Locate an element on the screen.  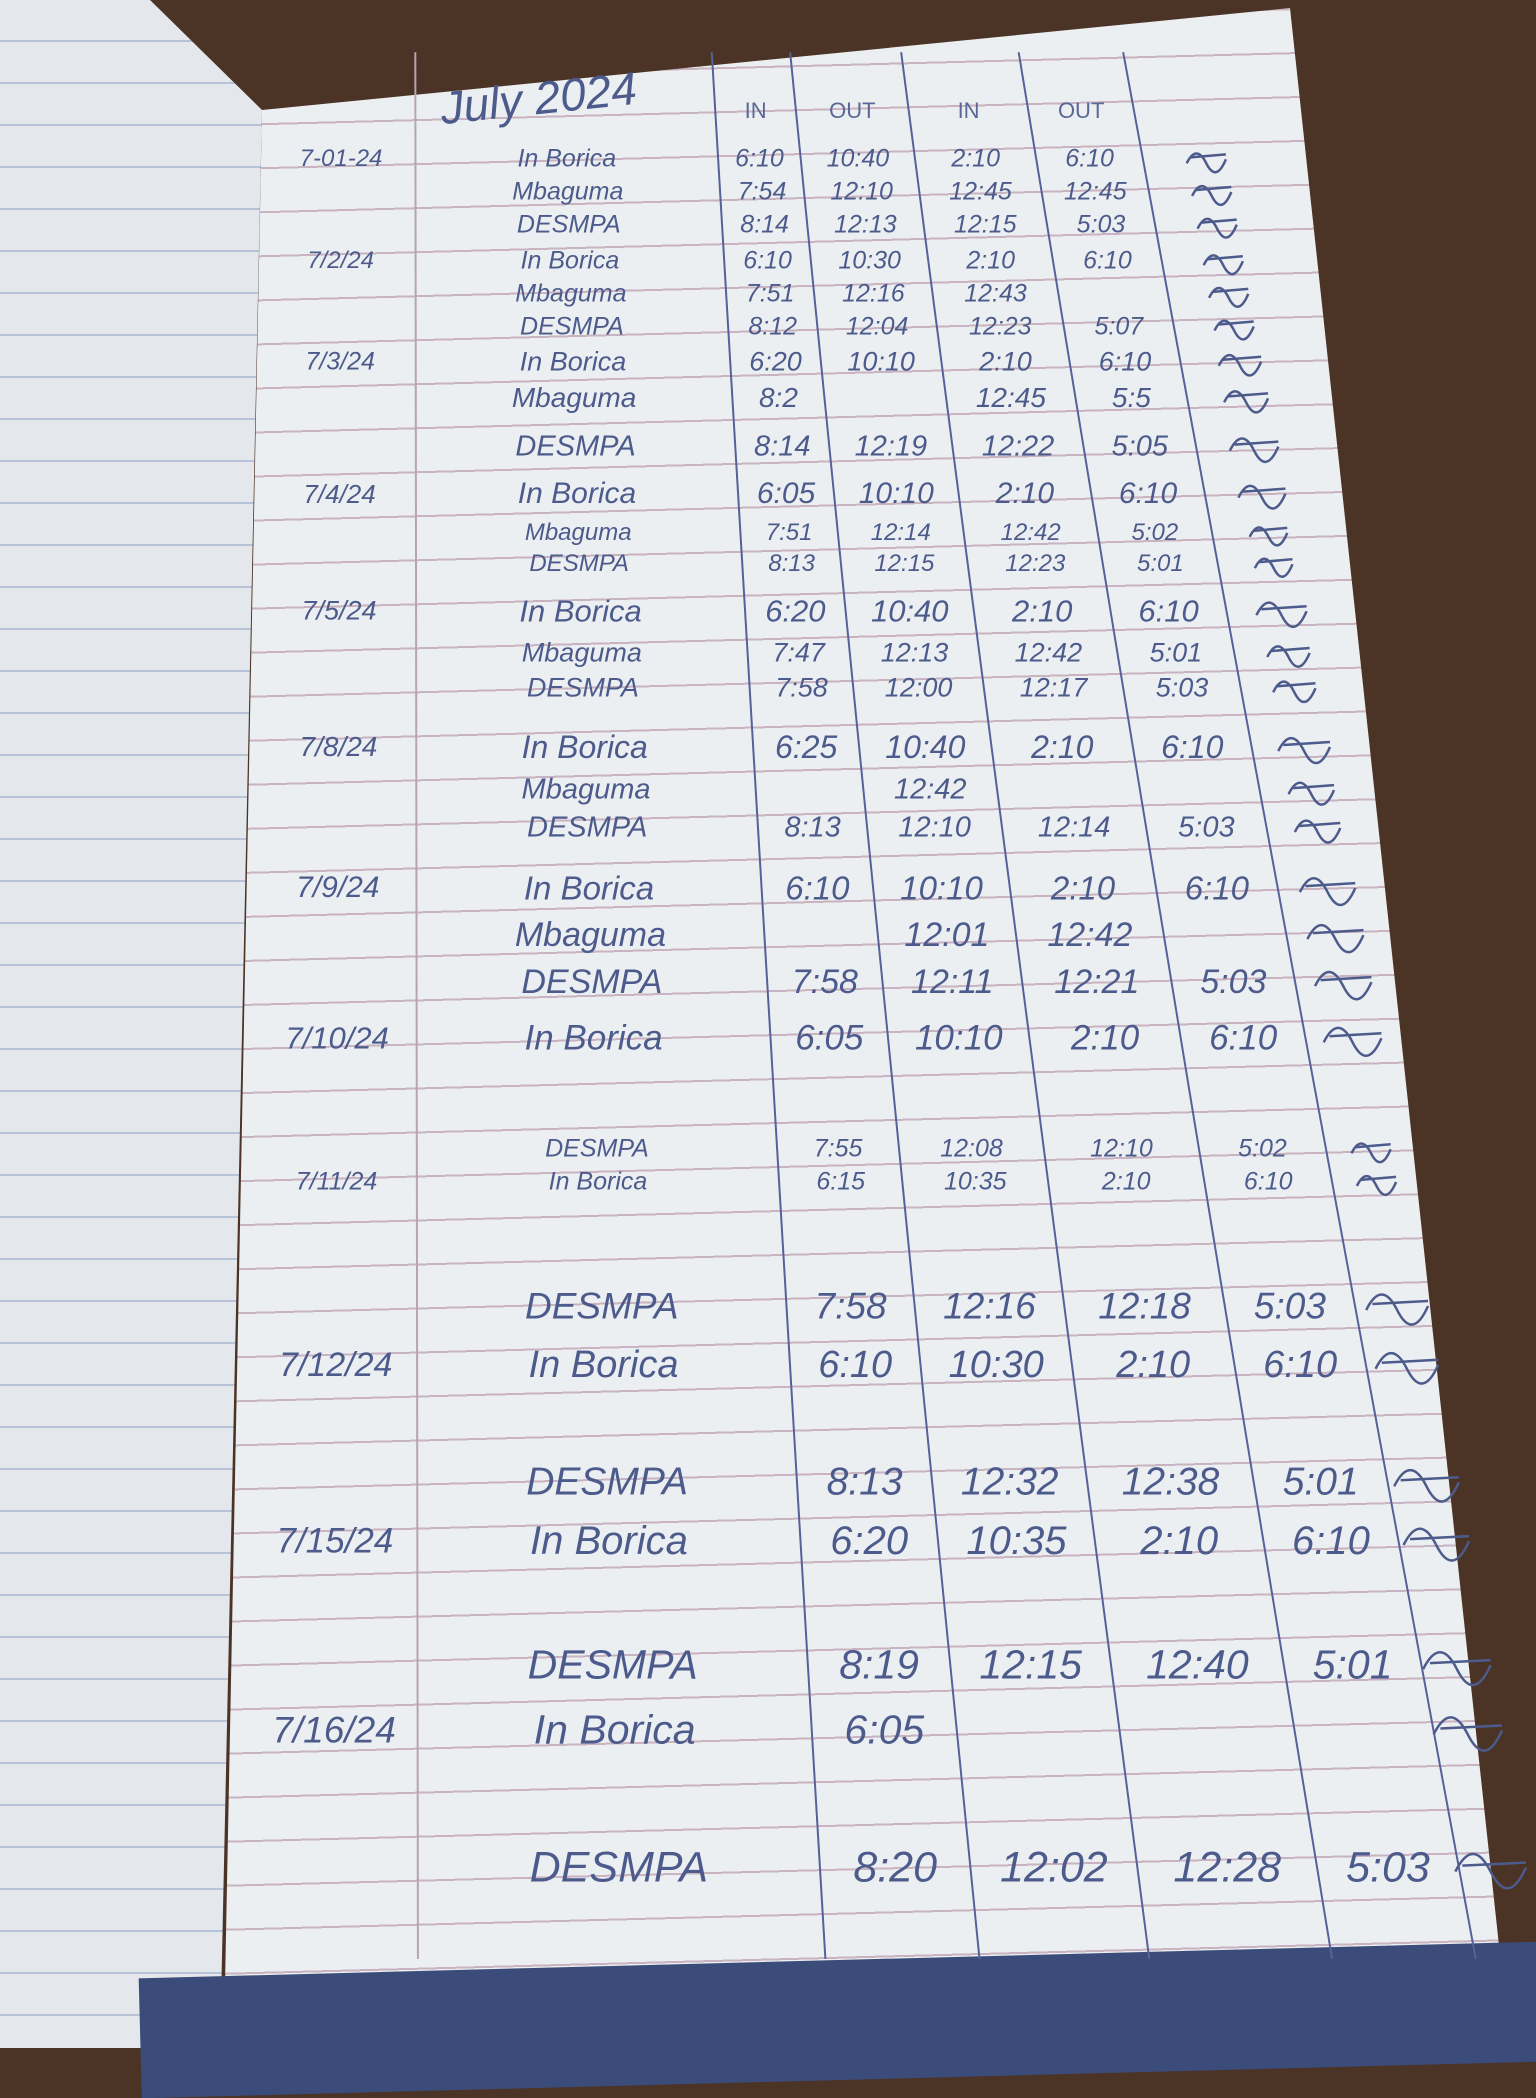
entry-time-out1: 12:42 is located at coordinates (930, 789).